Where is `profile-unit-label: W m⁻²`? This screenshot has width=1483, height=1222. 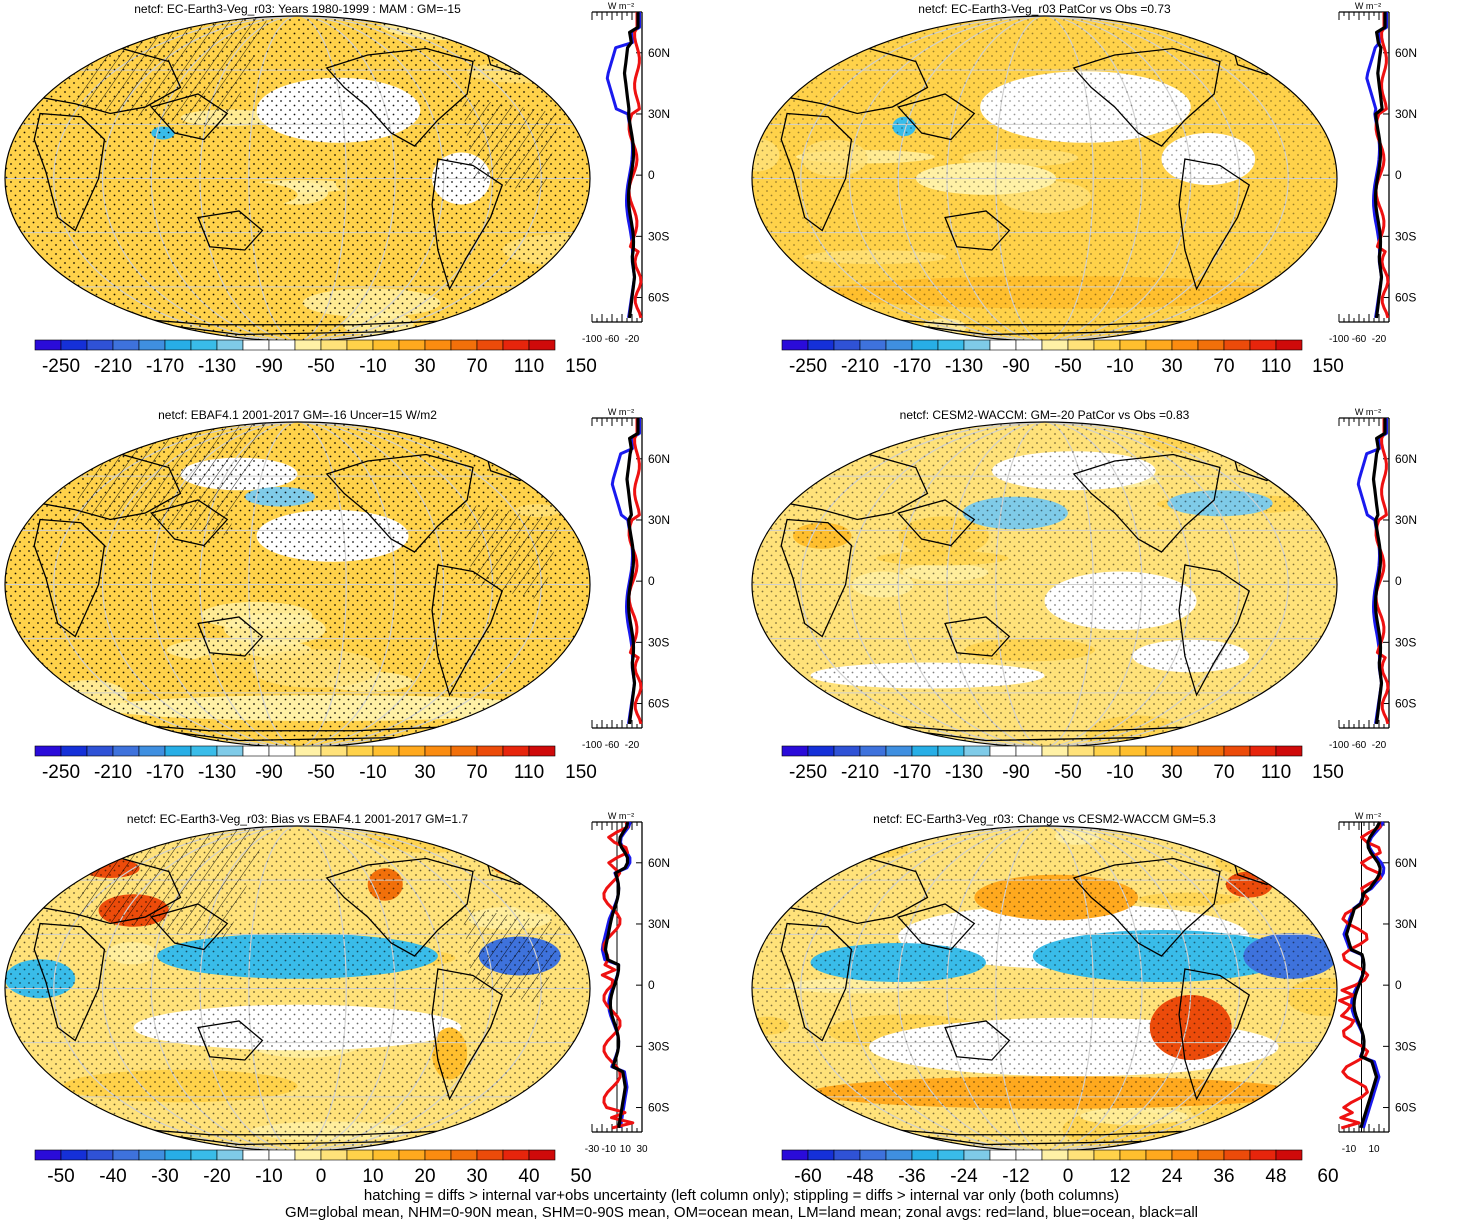
profile-unit-label: W m⁻² is located at coordinates (621, 412).